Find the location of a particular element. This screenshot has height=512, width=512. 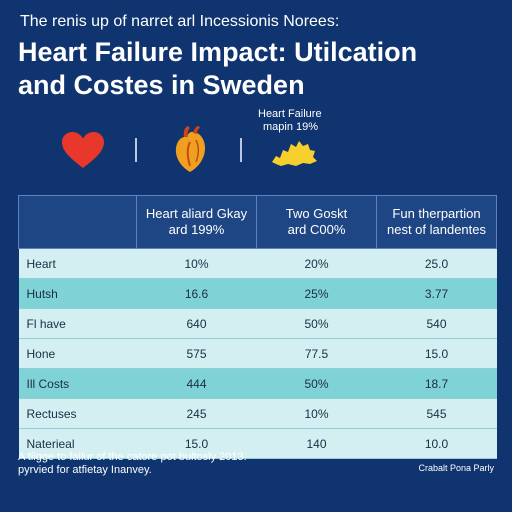

map-label-line-2: mapin 19% is located at coordinates (291, 127).